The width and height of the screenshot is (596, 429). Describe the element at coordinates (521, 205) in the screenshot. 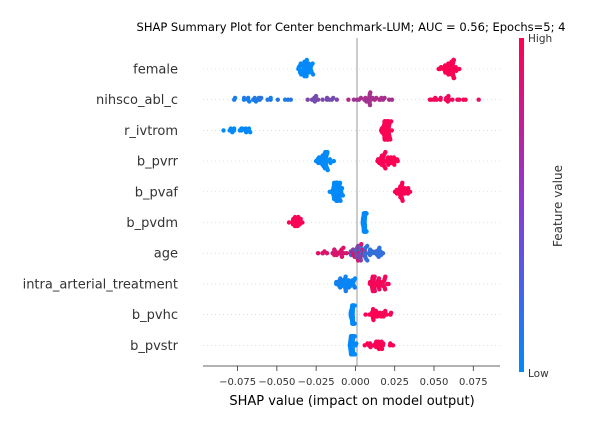

I see `colorbar` at that location.